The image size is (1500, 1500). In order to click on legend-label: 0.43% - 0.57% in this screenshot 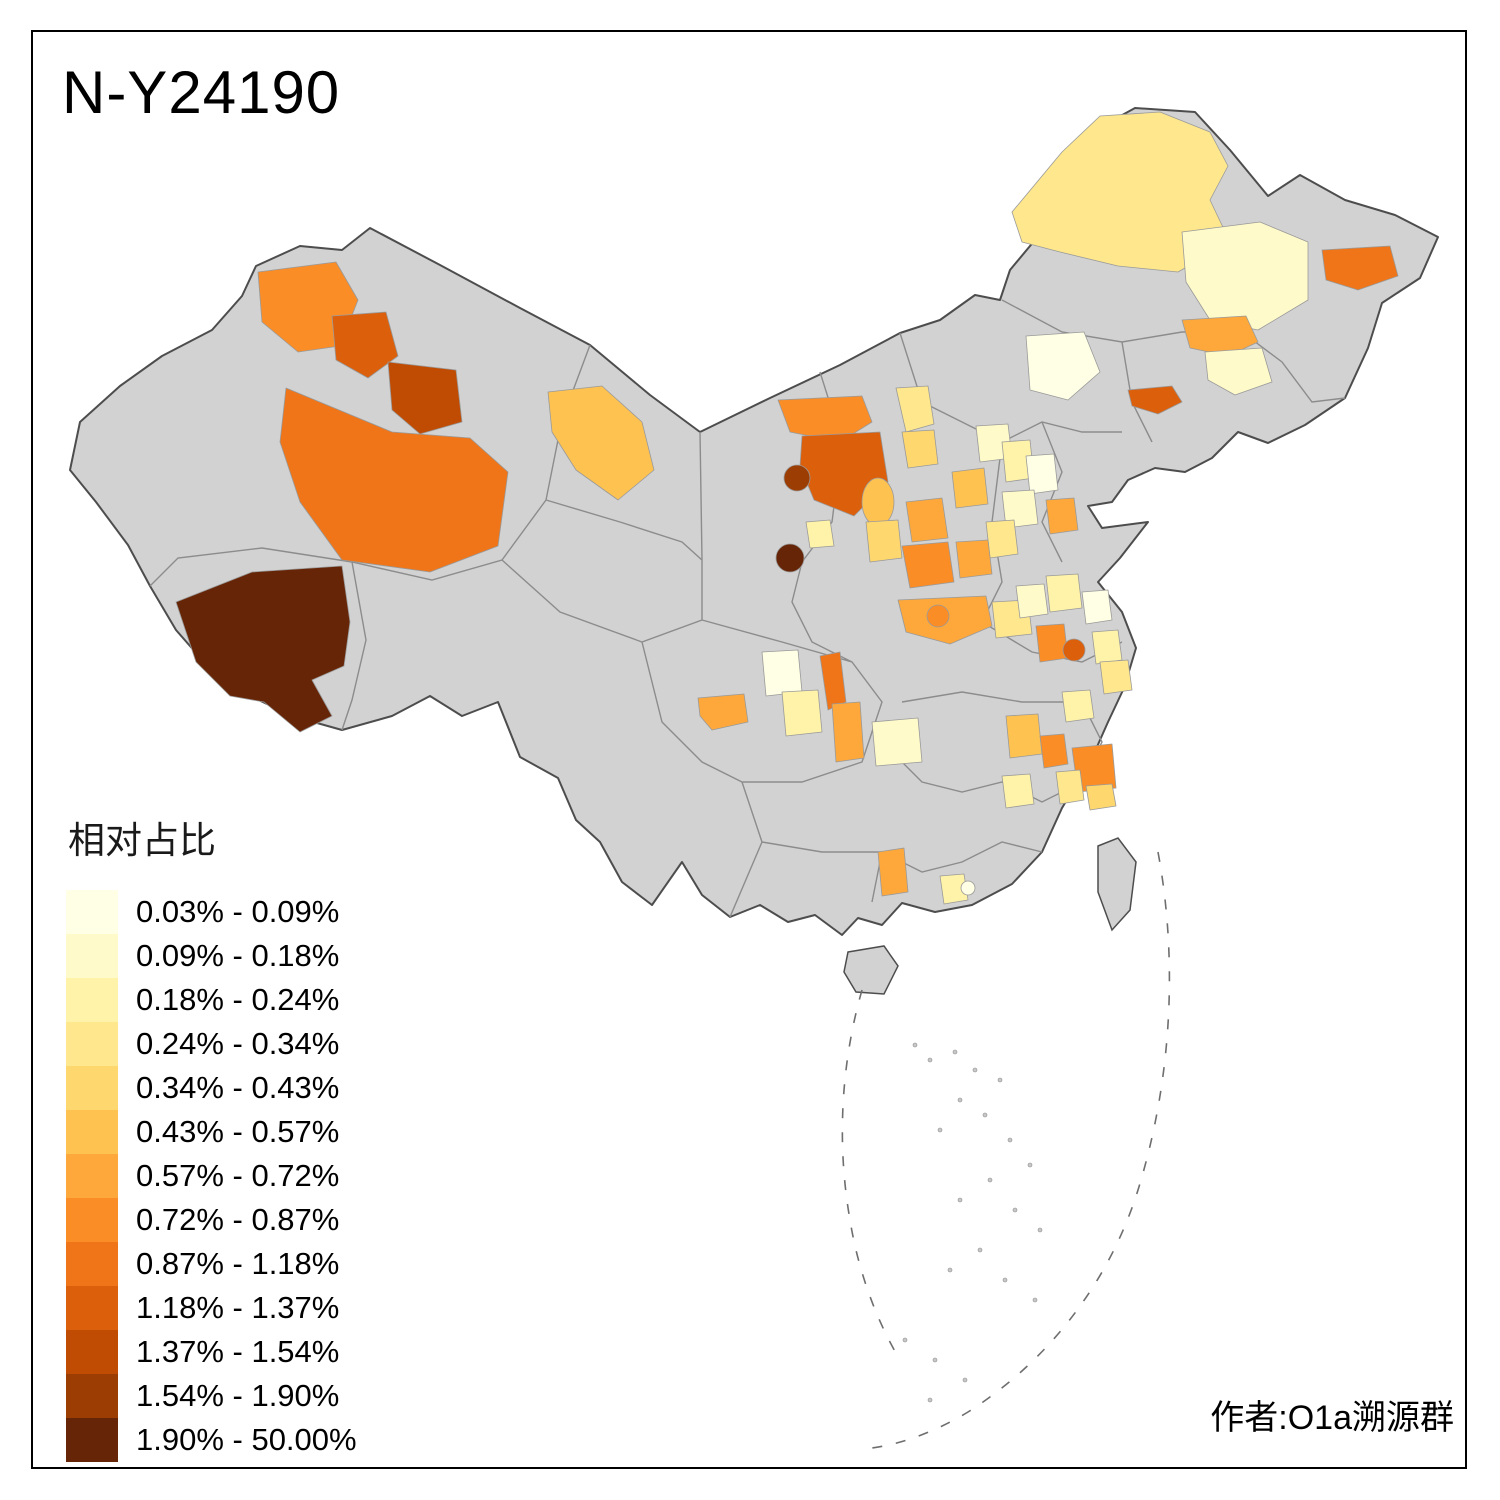, I will do `click(238, 1131)`.